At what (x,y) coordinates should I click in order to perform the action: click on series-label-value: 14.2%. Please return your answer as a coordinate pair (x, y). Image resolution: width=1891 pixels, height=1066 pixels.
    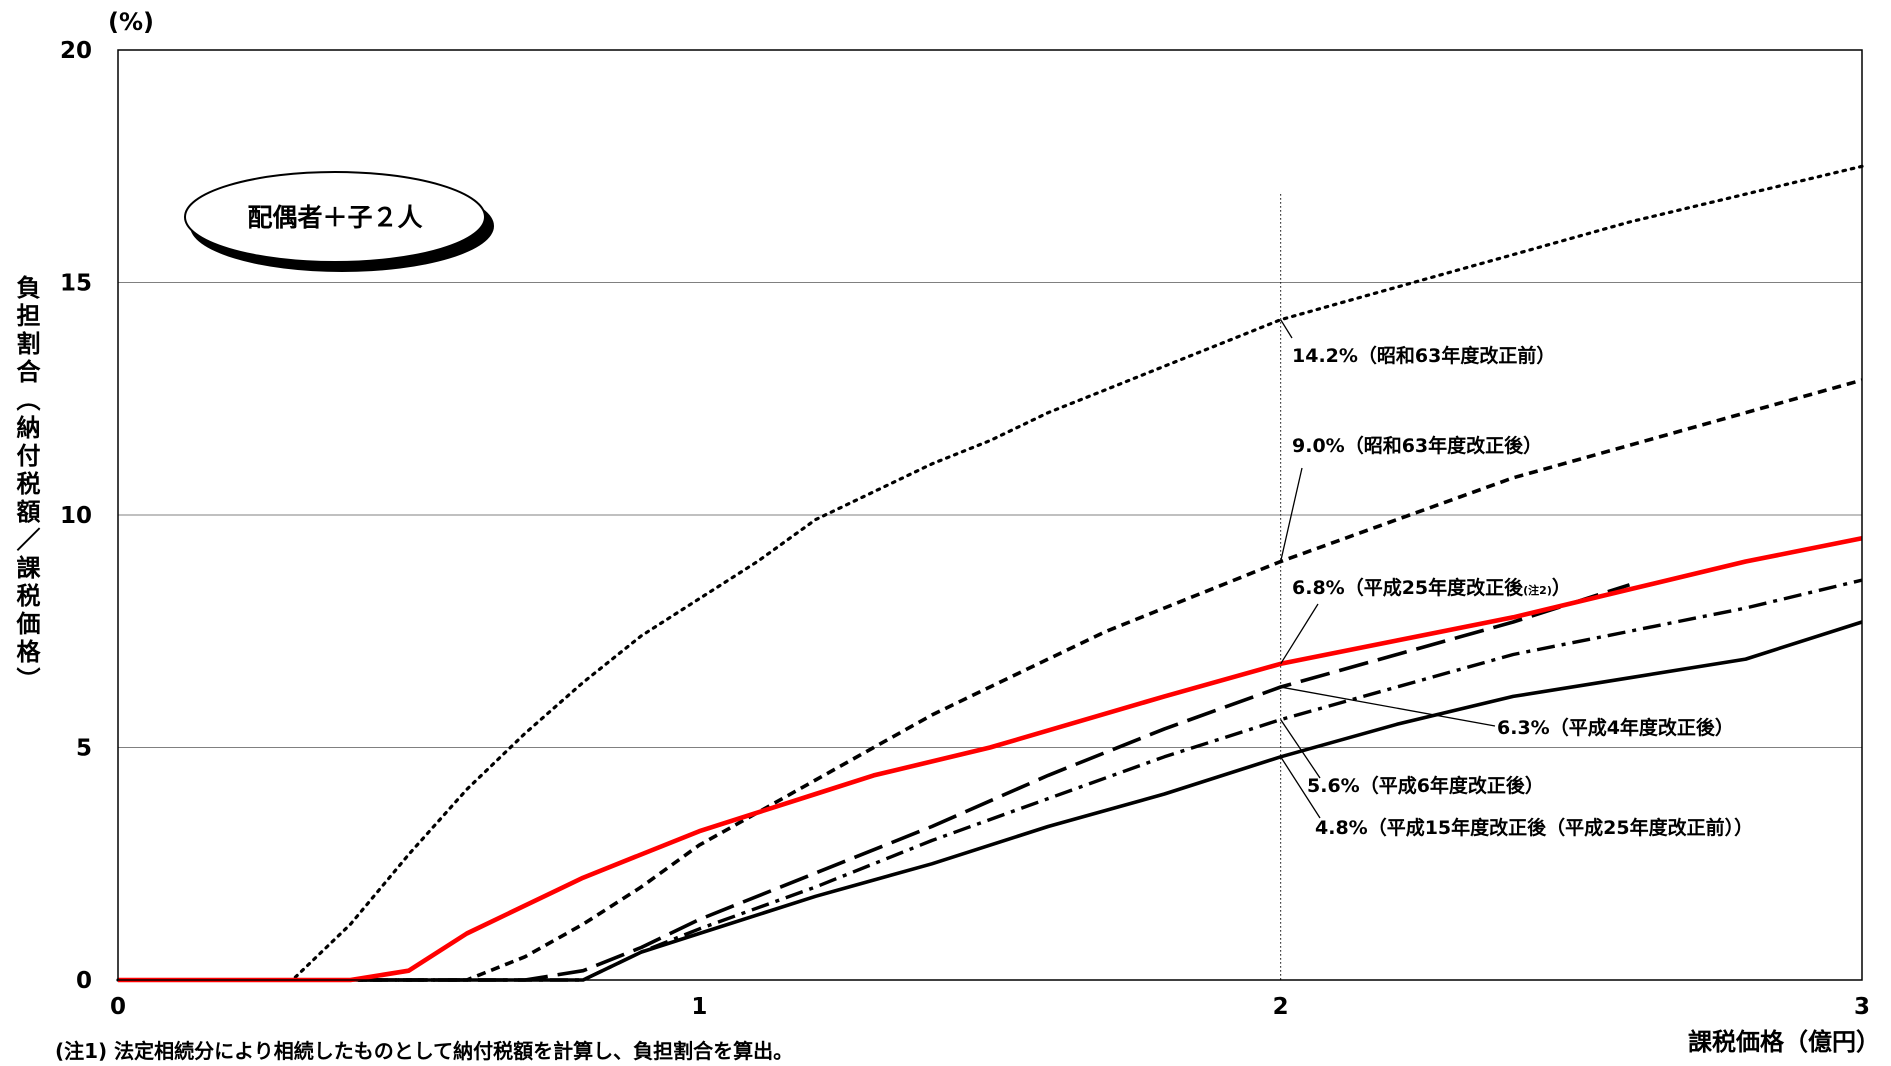
    Looking at the image, I should click on (1325, 356).